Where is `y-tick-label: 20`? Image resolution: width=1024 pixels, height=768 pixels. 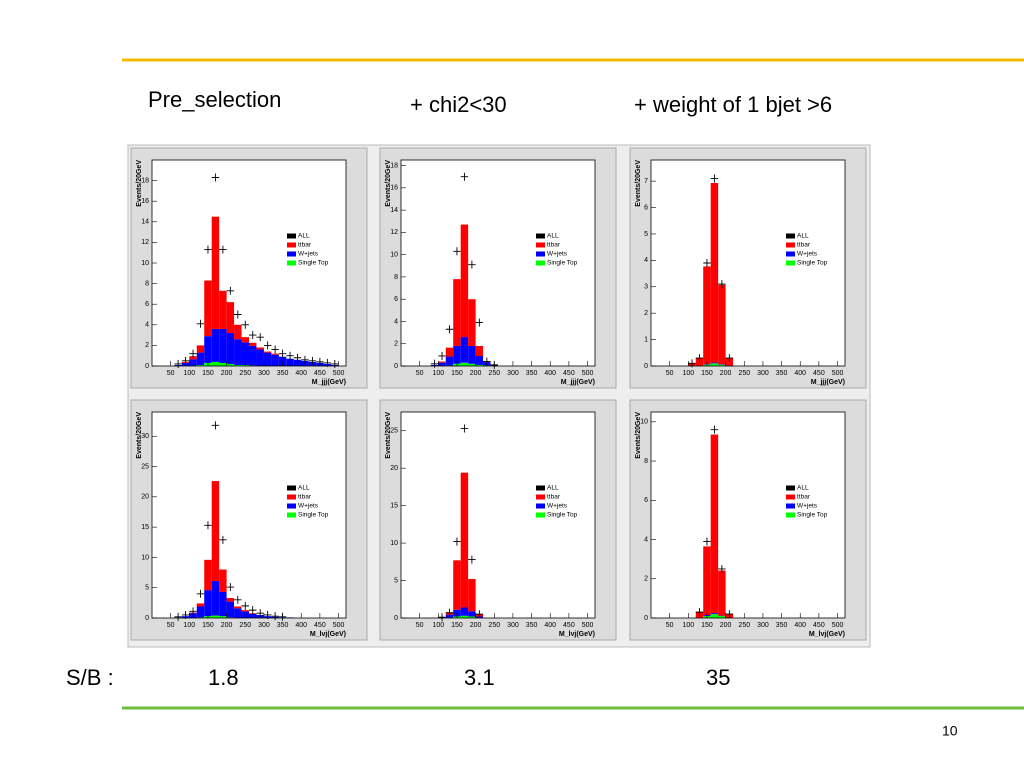
y-tick-label: 20 is located at coordinates (145, 497).